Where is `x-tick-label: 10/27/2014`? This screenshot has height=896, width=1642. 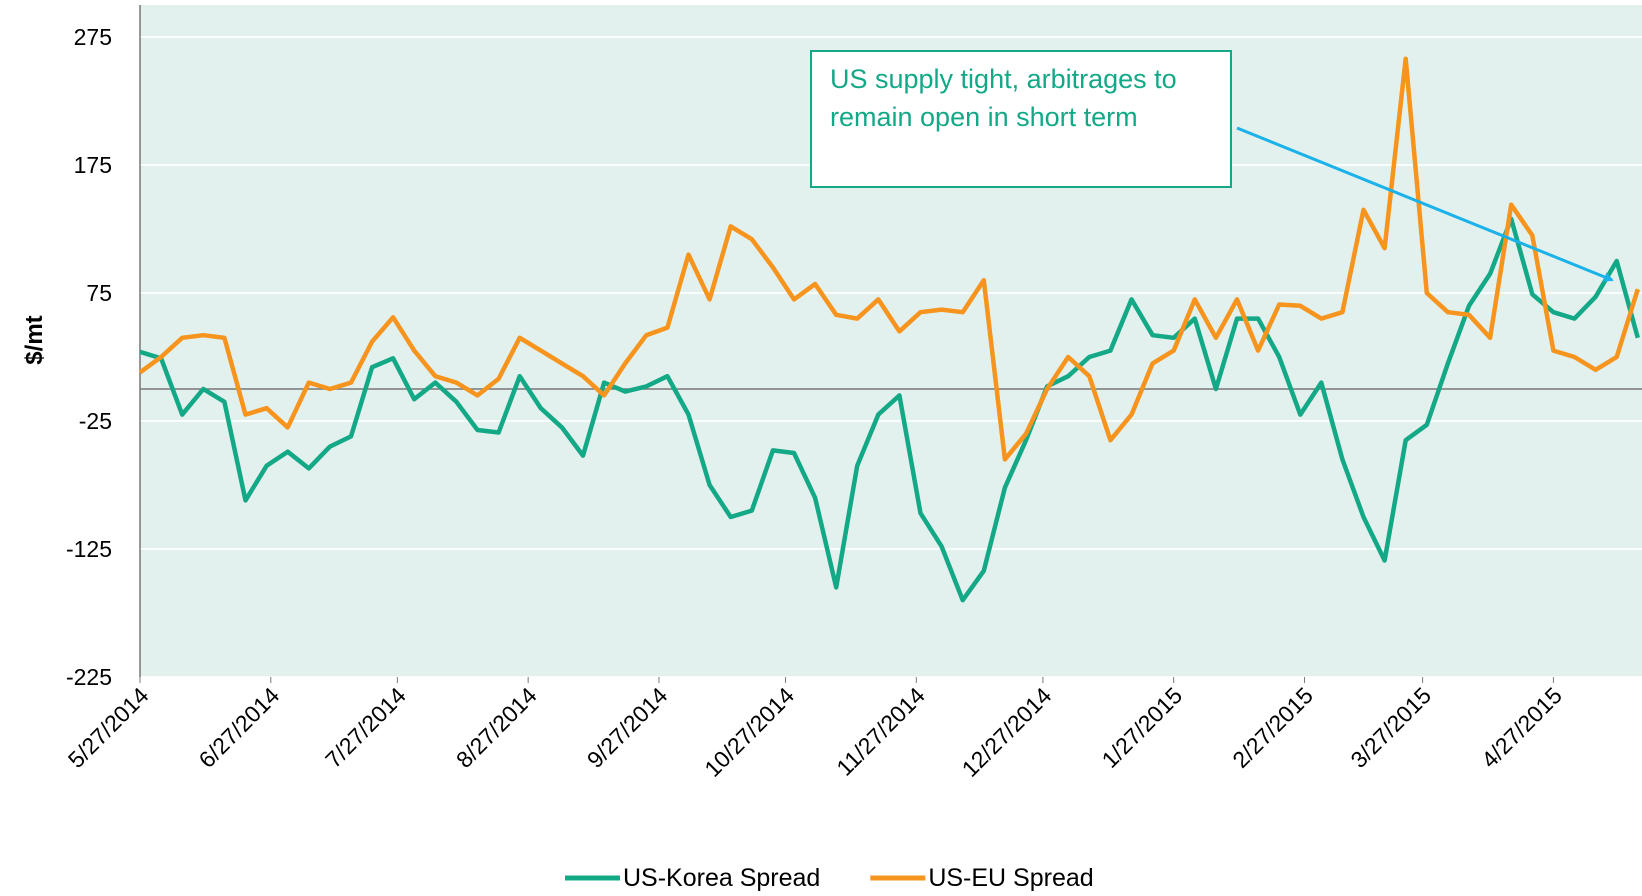 x-tick-label: 10/27/2014 is located at coordinates (749, 732).